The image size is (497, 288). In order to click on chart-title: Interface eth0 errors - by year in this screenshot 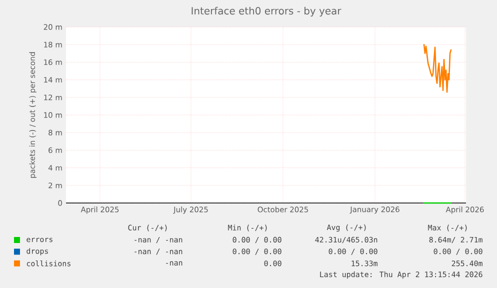, I will do `click(267, 11)`.